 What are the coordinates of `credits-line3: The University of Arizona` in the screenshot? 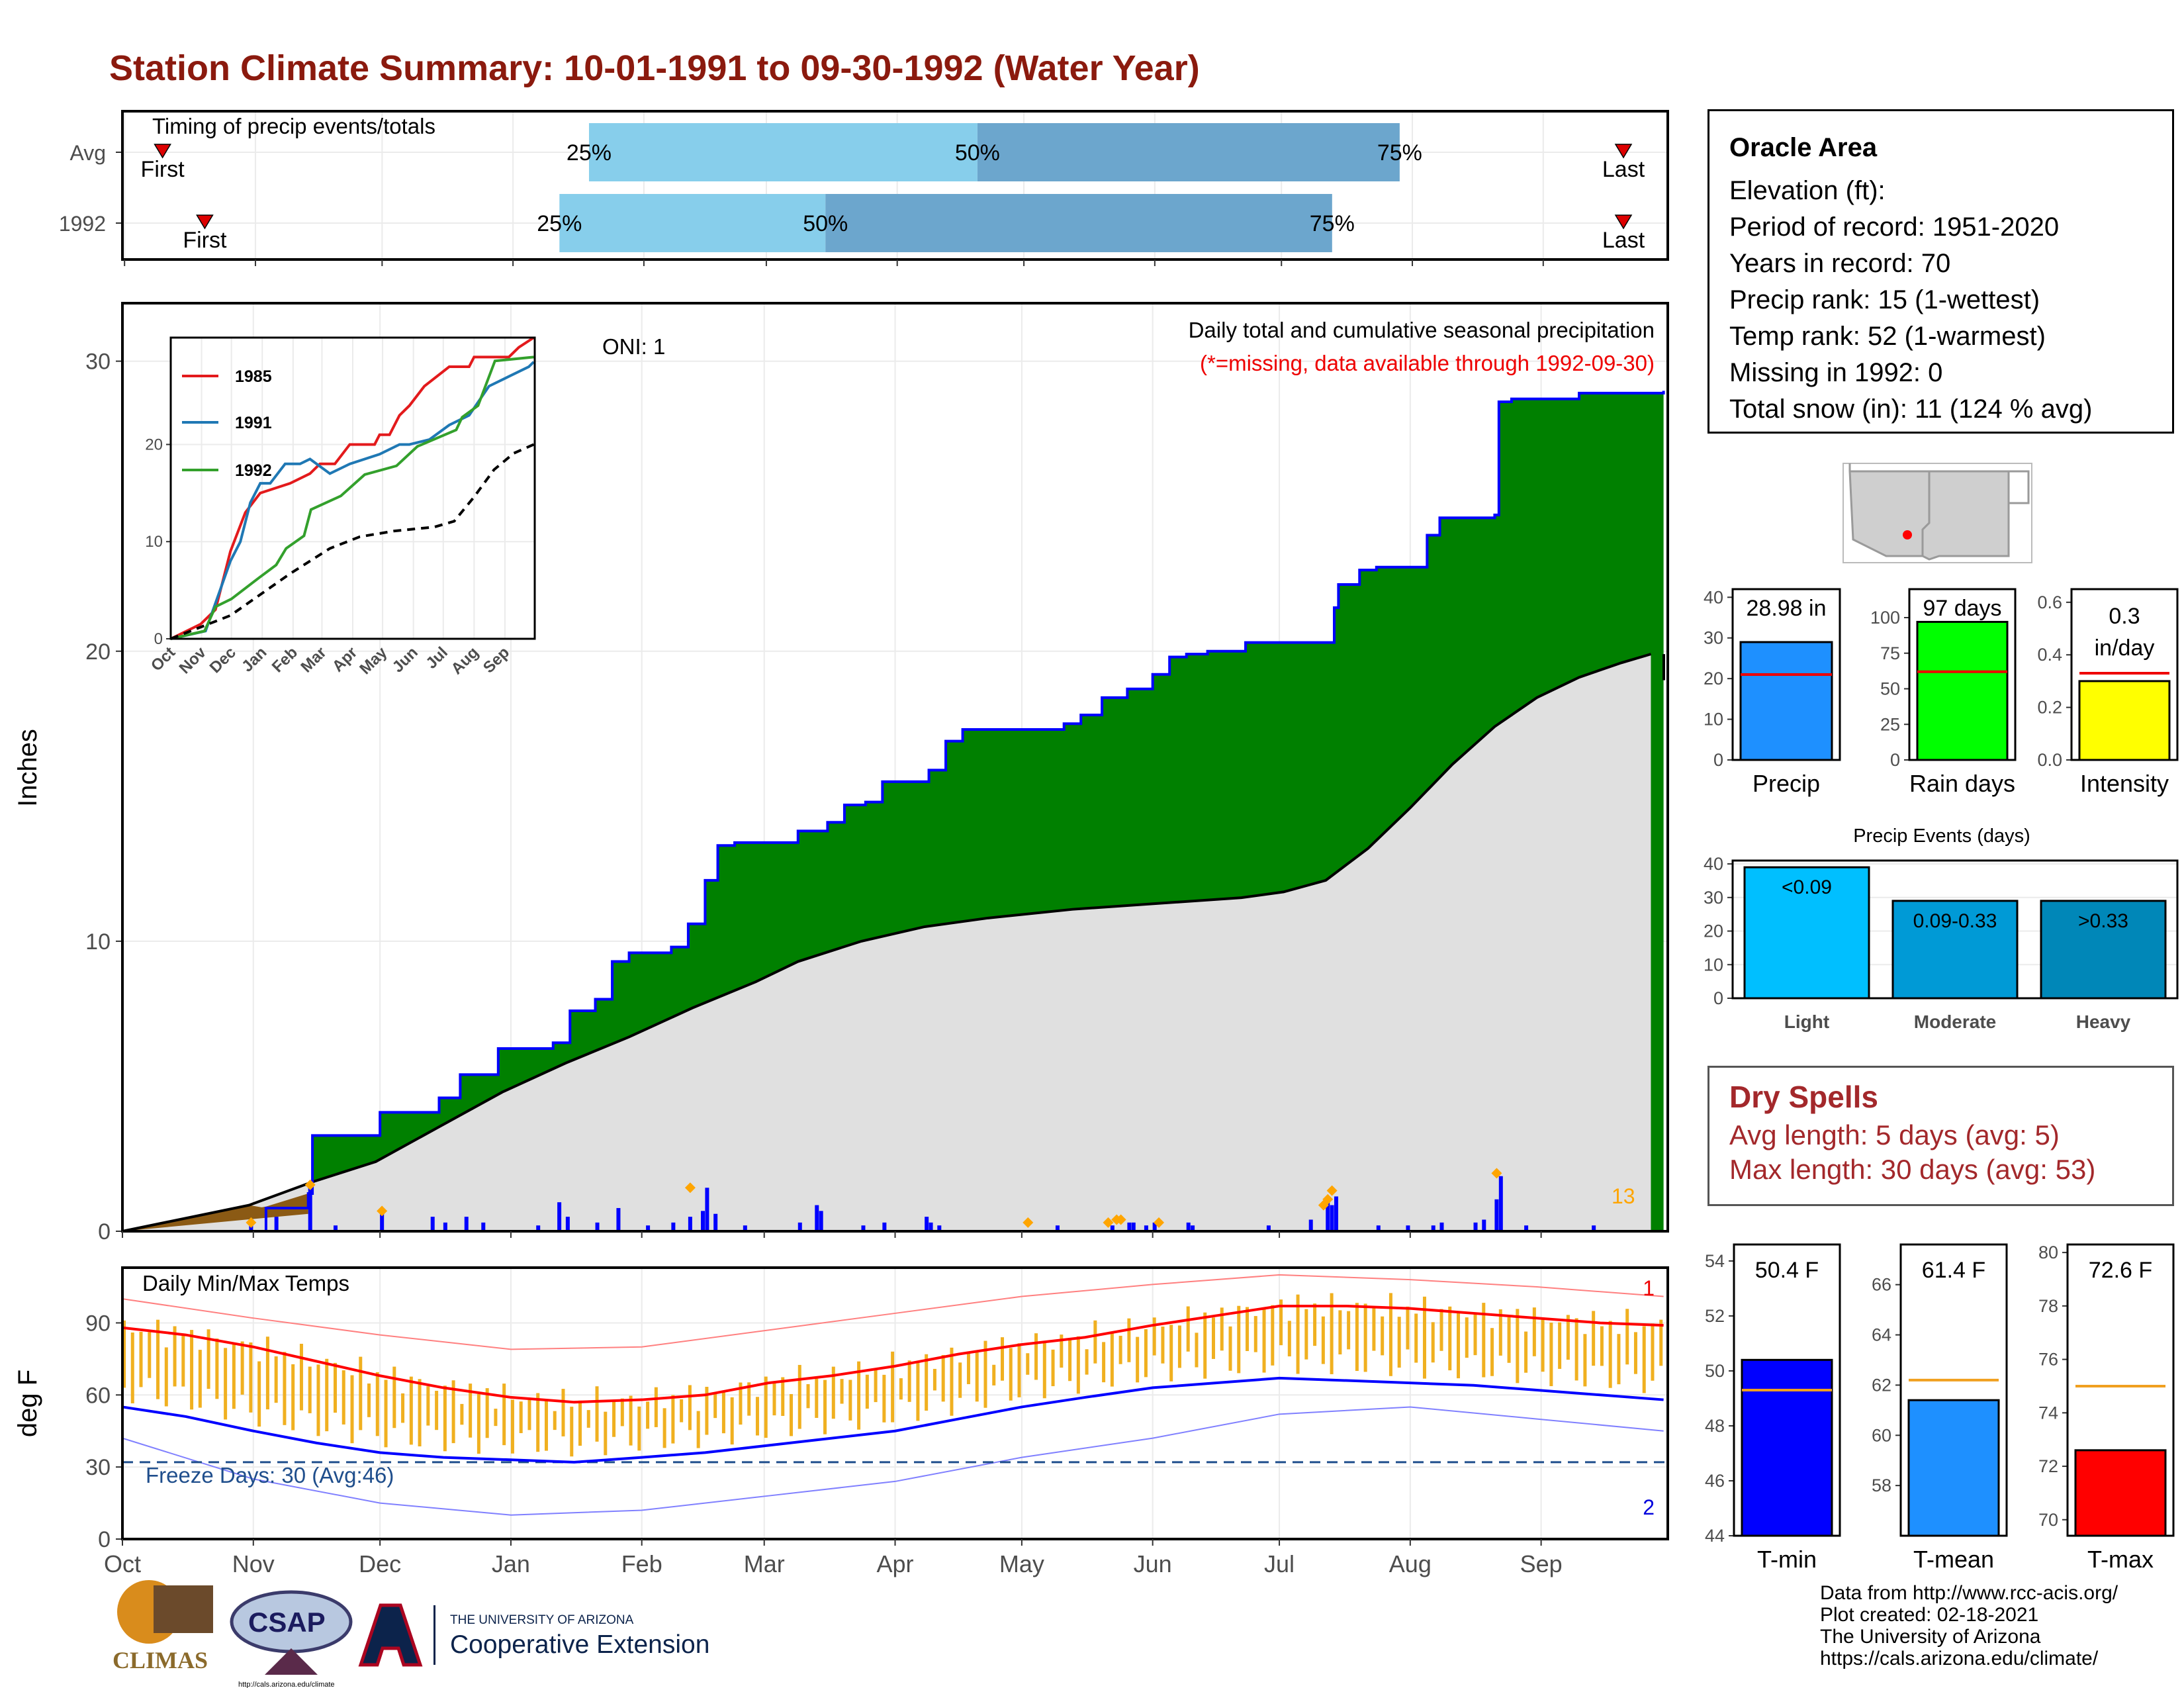 It's located at (1931, 1637).